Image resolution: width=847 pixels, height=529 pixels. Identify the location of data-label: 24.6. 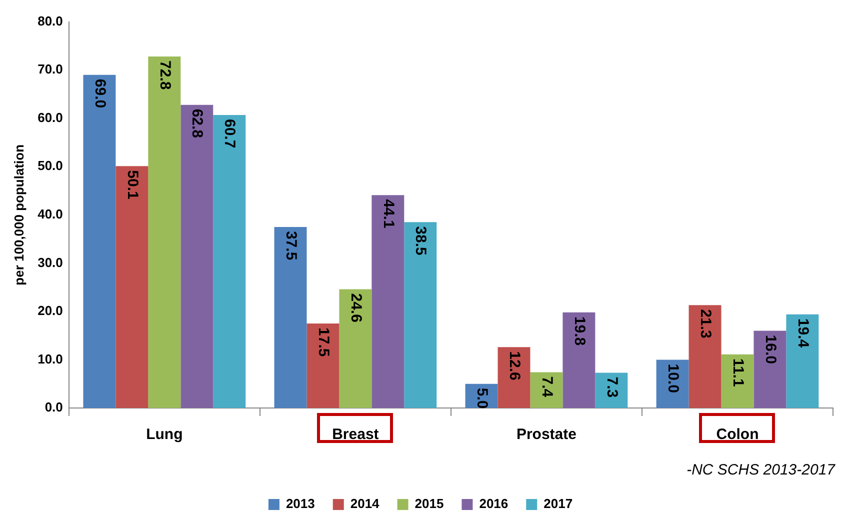
(355, 307).